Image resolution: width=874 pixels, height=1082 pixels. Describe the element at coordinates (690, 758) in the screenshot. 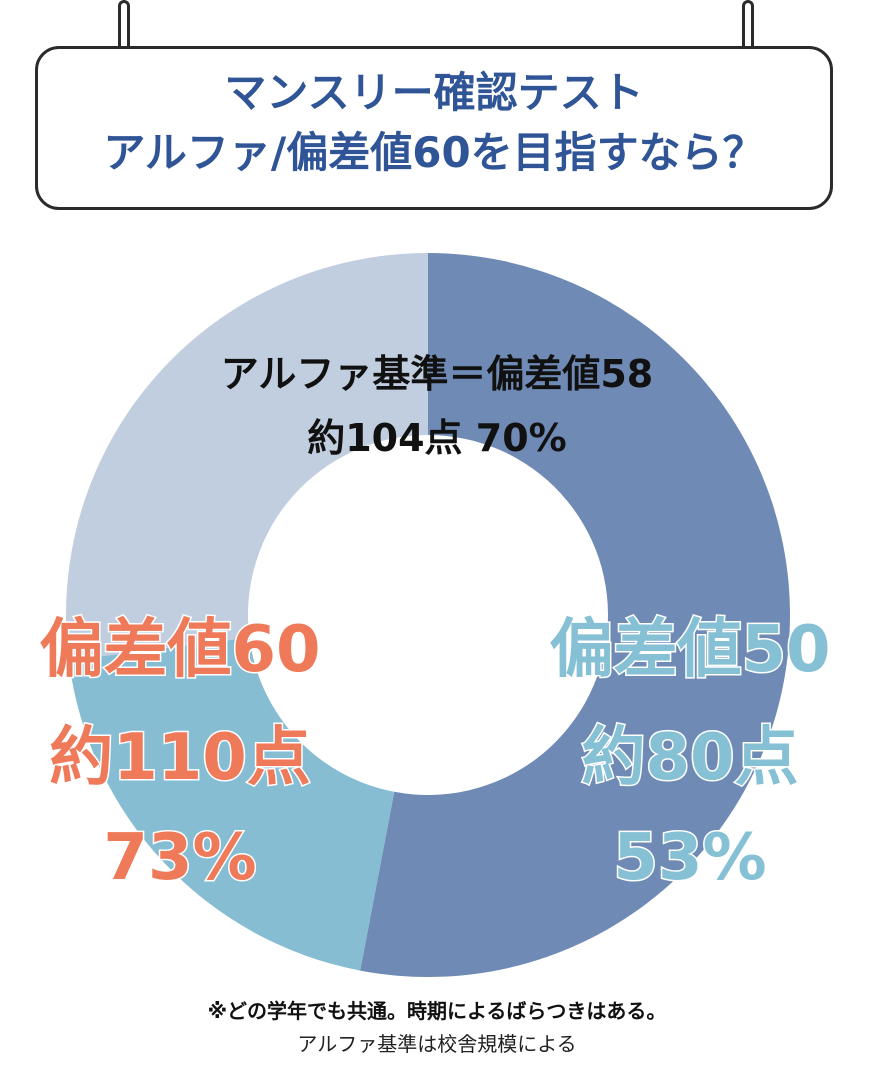

I see `right-label-score: 約80点` at that location.